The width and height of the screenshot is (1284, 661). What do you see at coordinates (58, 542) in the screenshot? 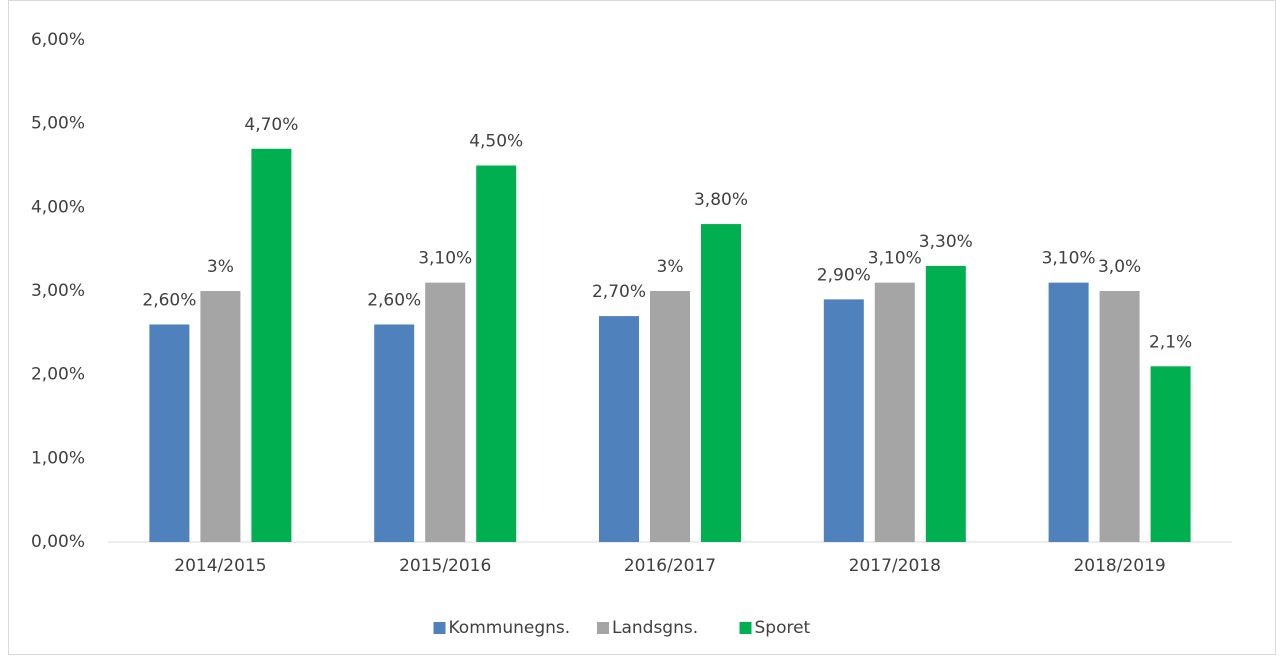
I see `y-tick-label: 0,00%` at bounding box center [58, 542].